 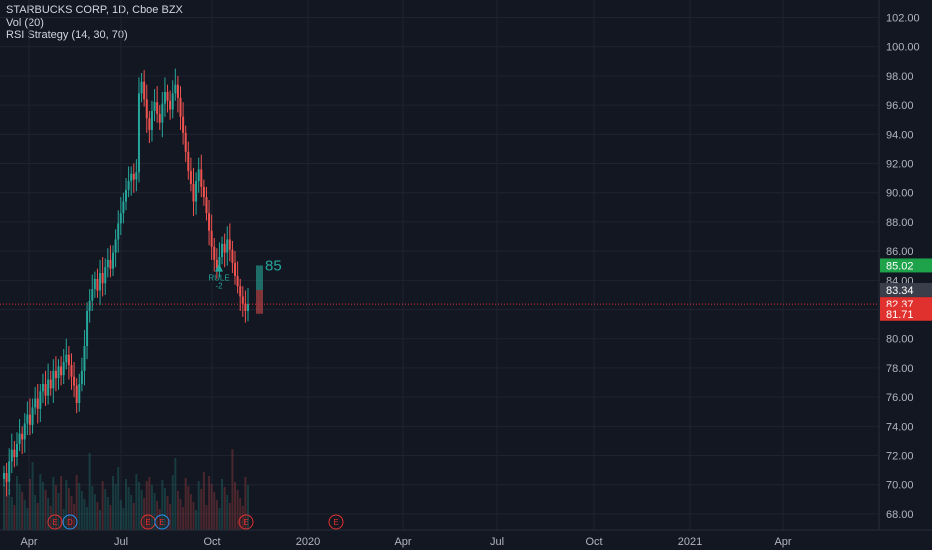 What do you see at coordinates (25, 22) in the screenshot?
I see `legend-volume: Vol (20)` at bounding box center [25, 22].